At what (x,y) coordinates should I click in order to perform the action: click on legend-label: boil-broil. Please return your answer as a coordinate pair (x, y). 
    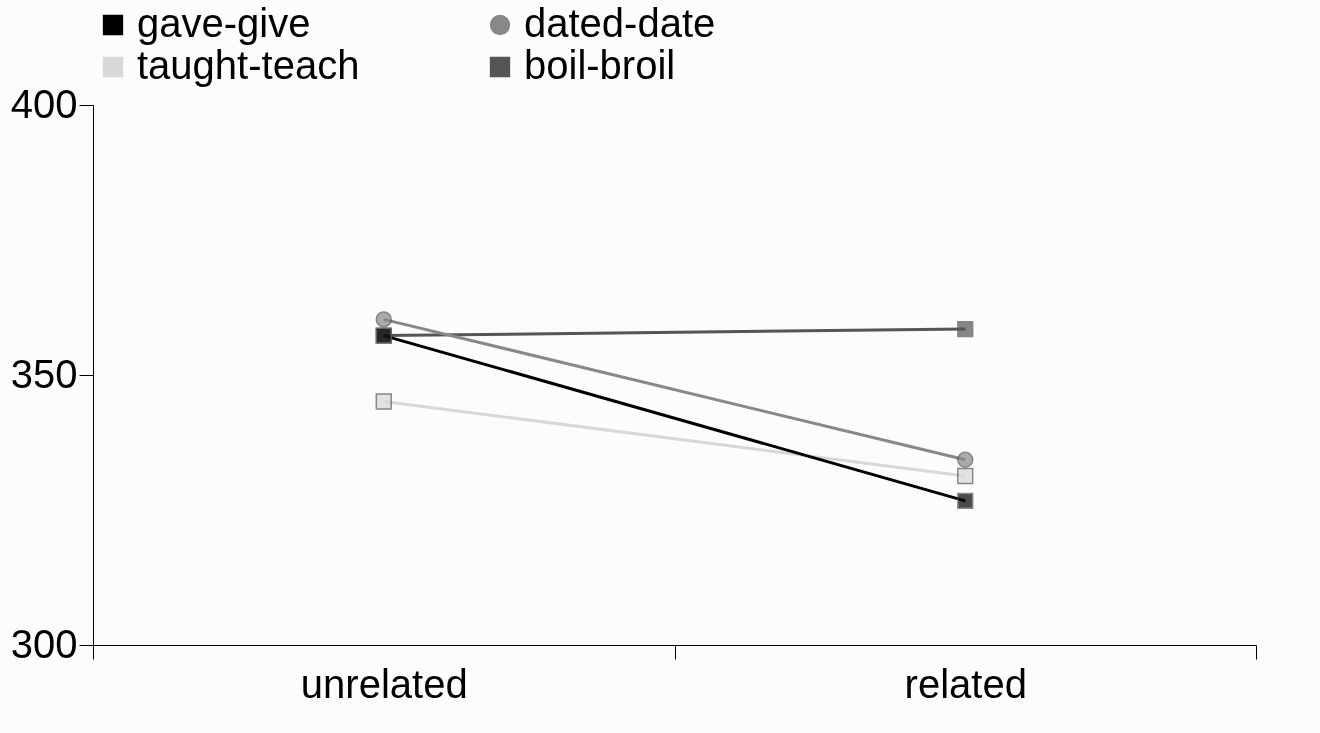
    Looking at the image, I should click on (600, 65).